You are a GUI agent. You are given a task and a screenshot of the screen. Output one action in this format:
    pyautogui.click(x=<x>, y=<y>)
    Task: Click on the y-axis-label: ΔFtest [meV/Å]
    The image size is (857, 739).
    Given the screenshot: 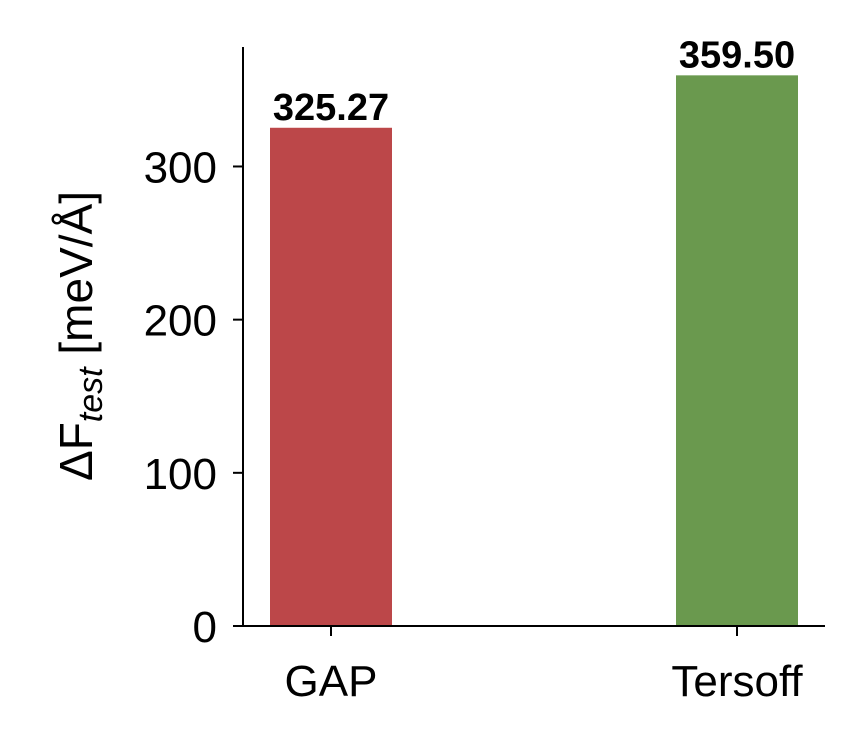 What is the action you would take?
    pyautogui.click(x=80, y=336)
    